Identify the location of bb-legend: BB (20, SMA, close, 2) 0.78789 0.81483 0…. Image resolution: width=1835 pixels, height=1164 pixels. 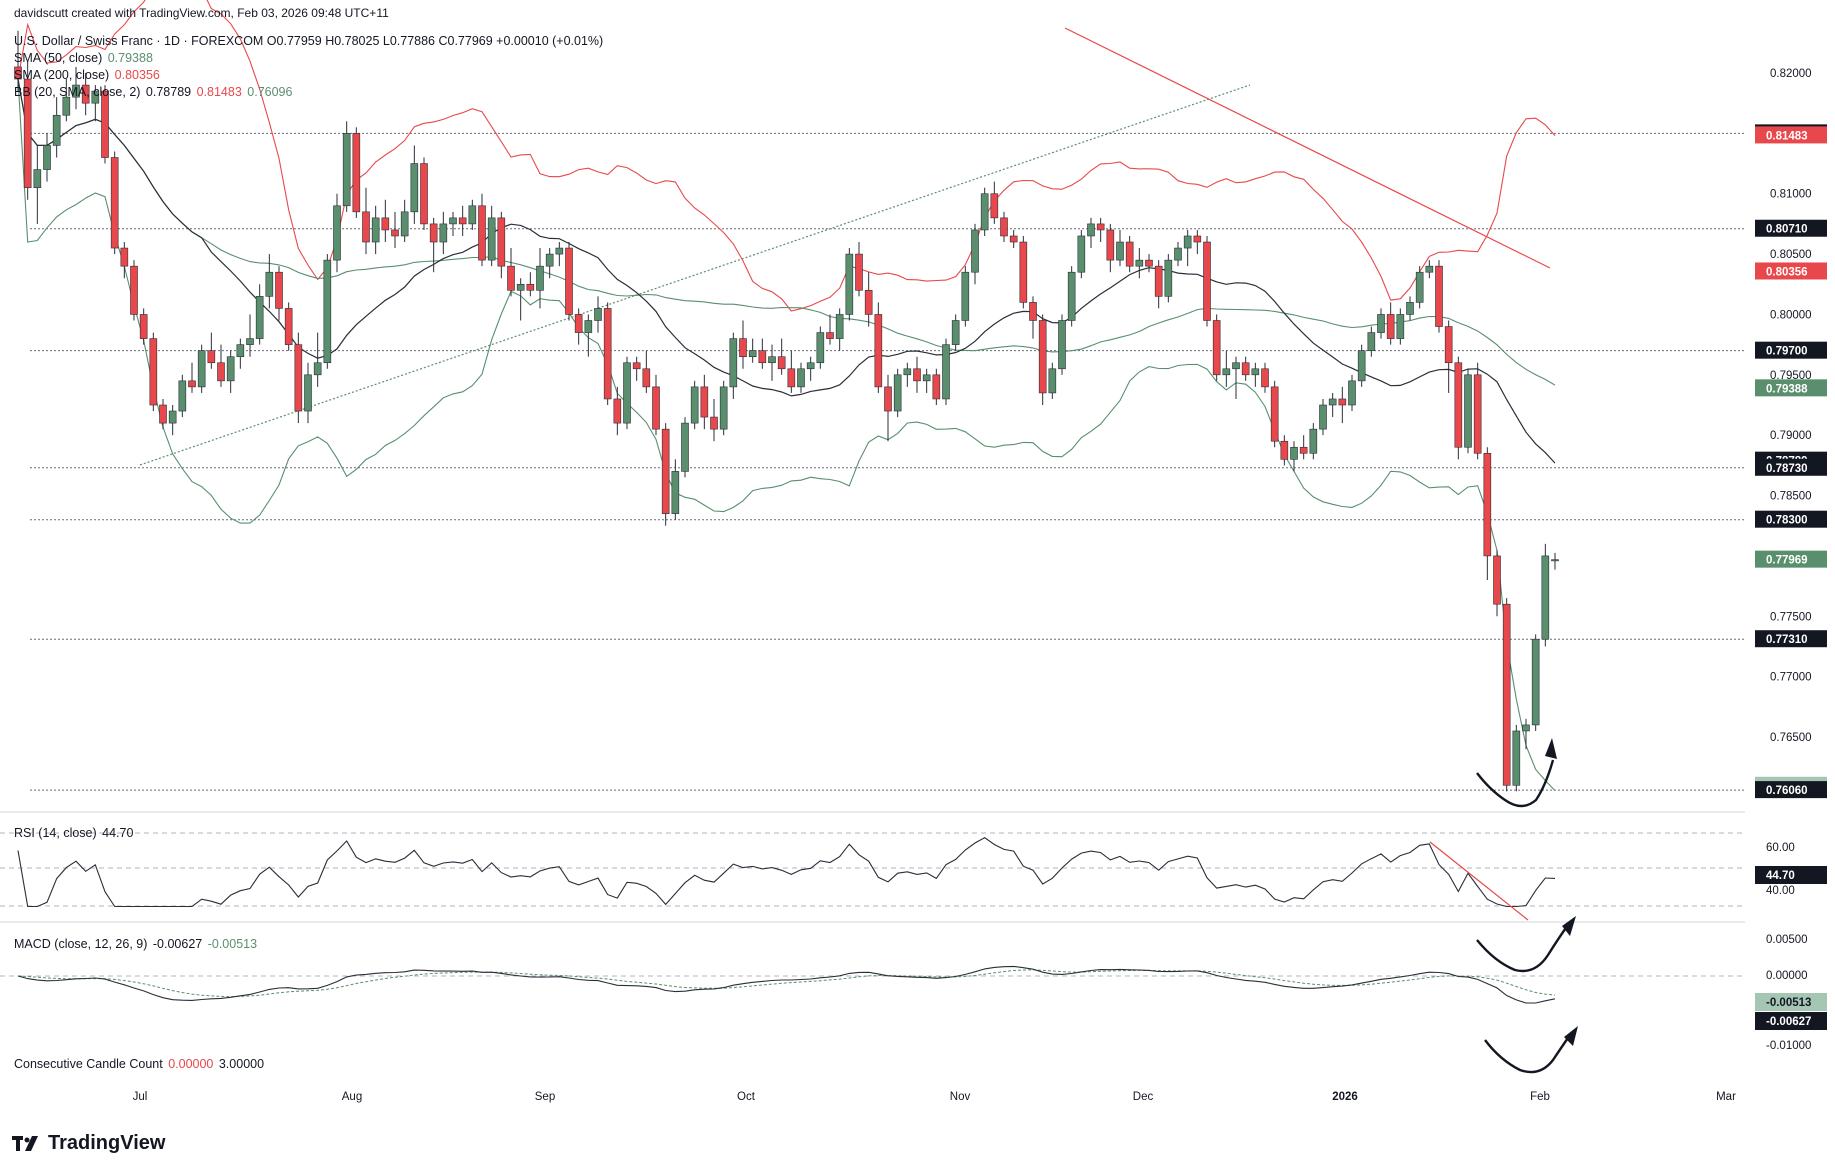
(154, 92).